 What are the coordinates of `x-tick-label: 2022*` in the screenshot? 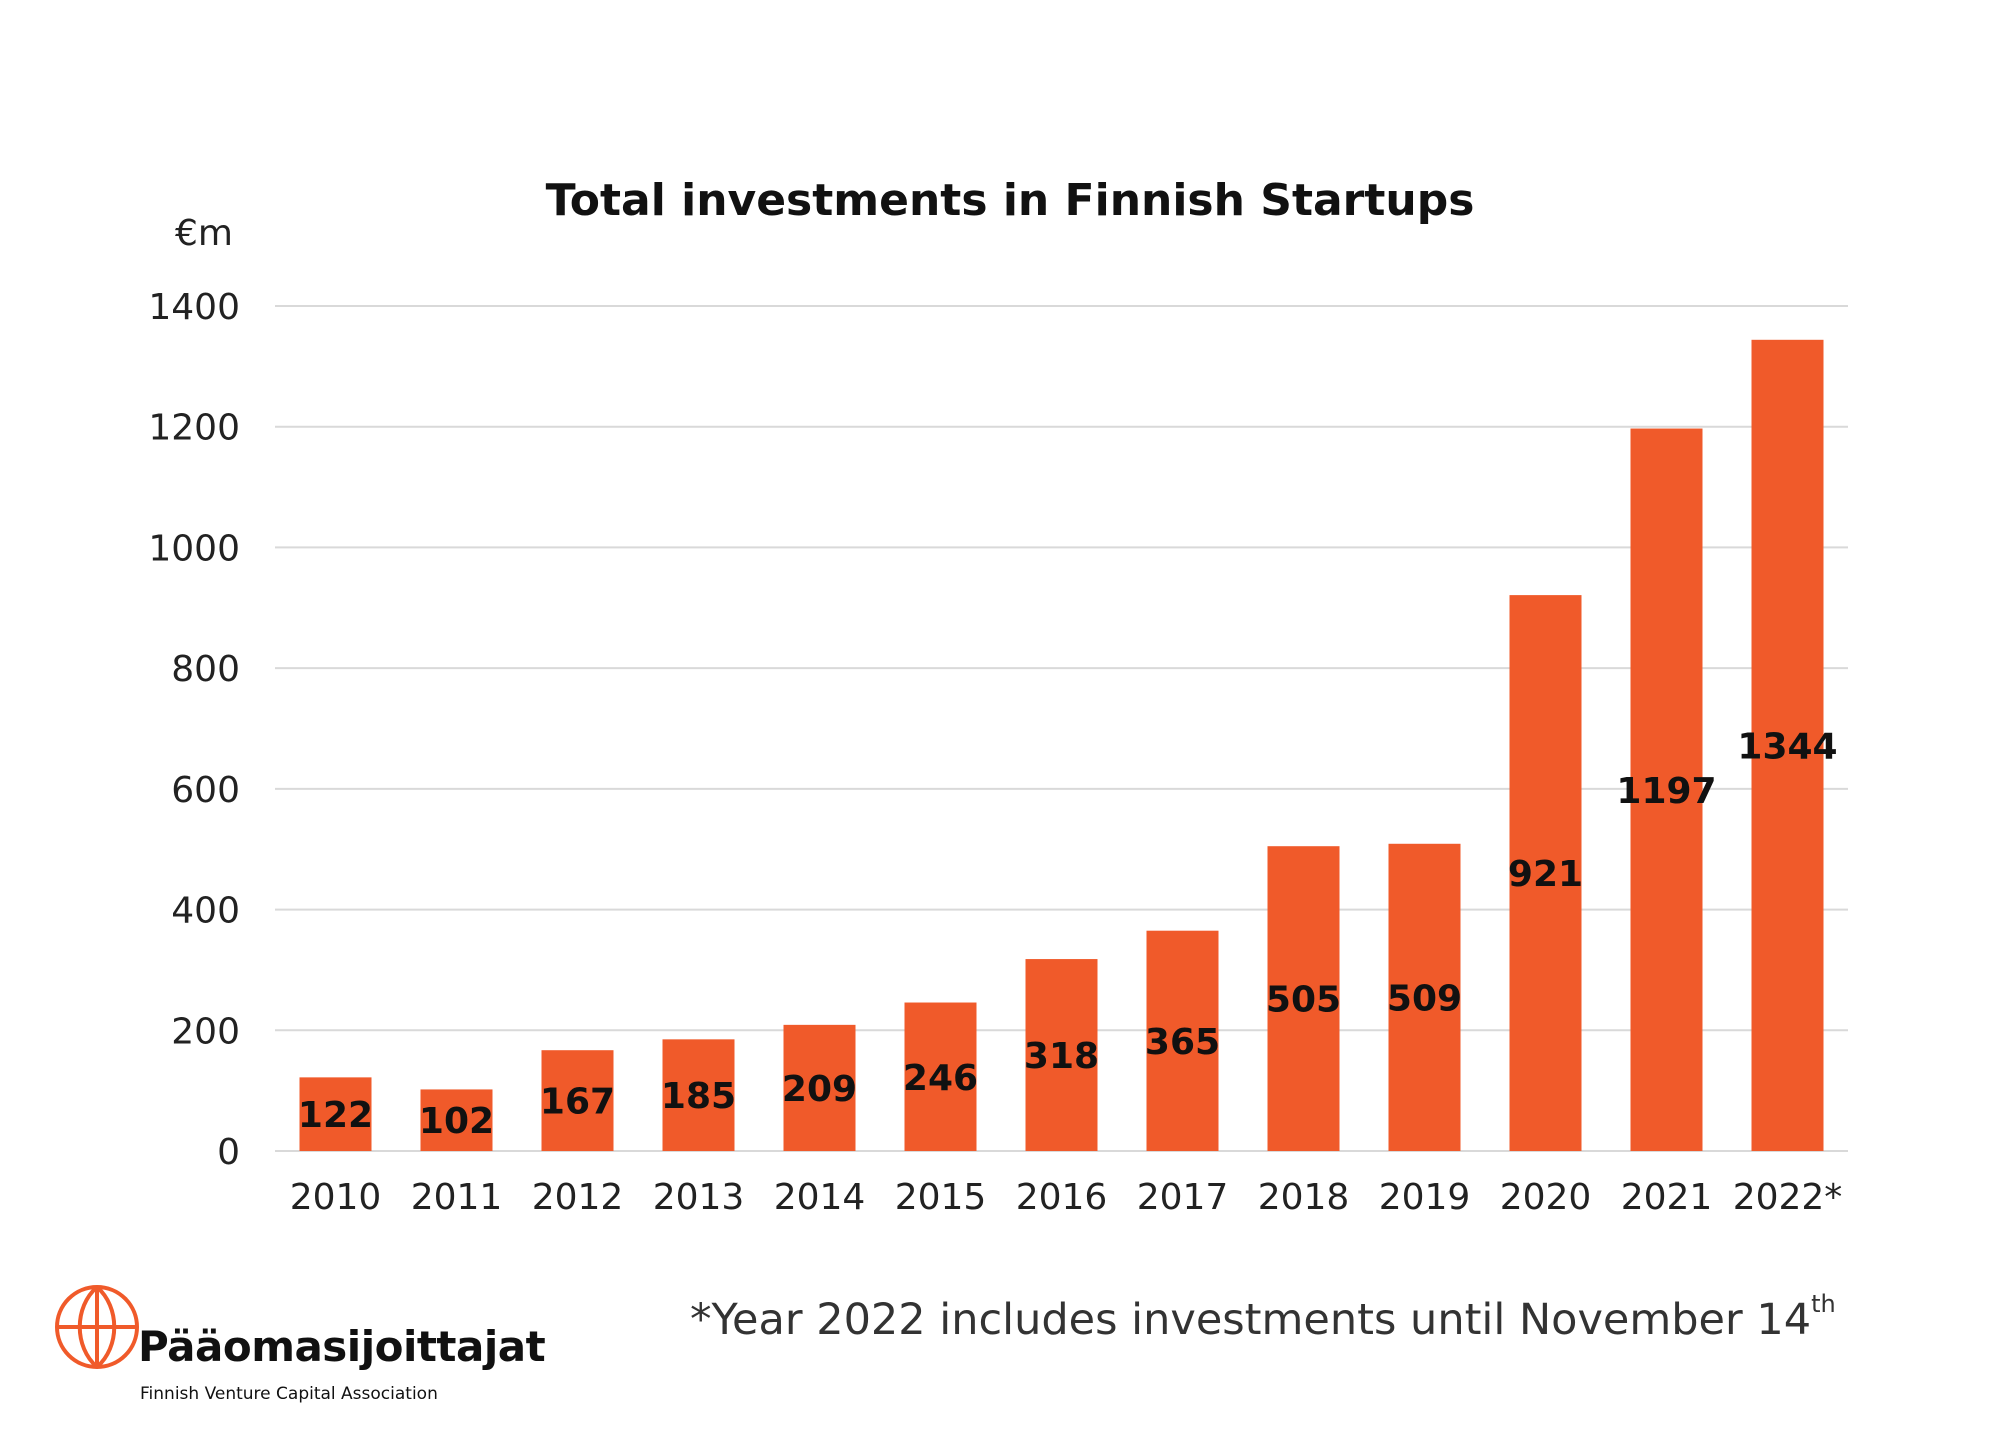 It's located at (1788, 1197).